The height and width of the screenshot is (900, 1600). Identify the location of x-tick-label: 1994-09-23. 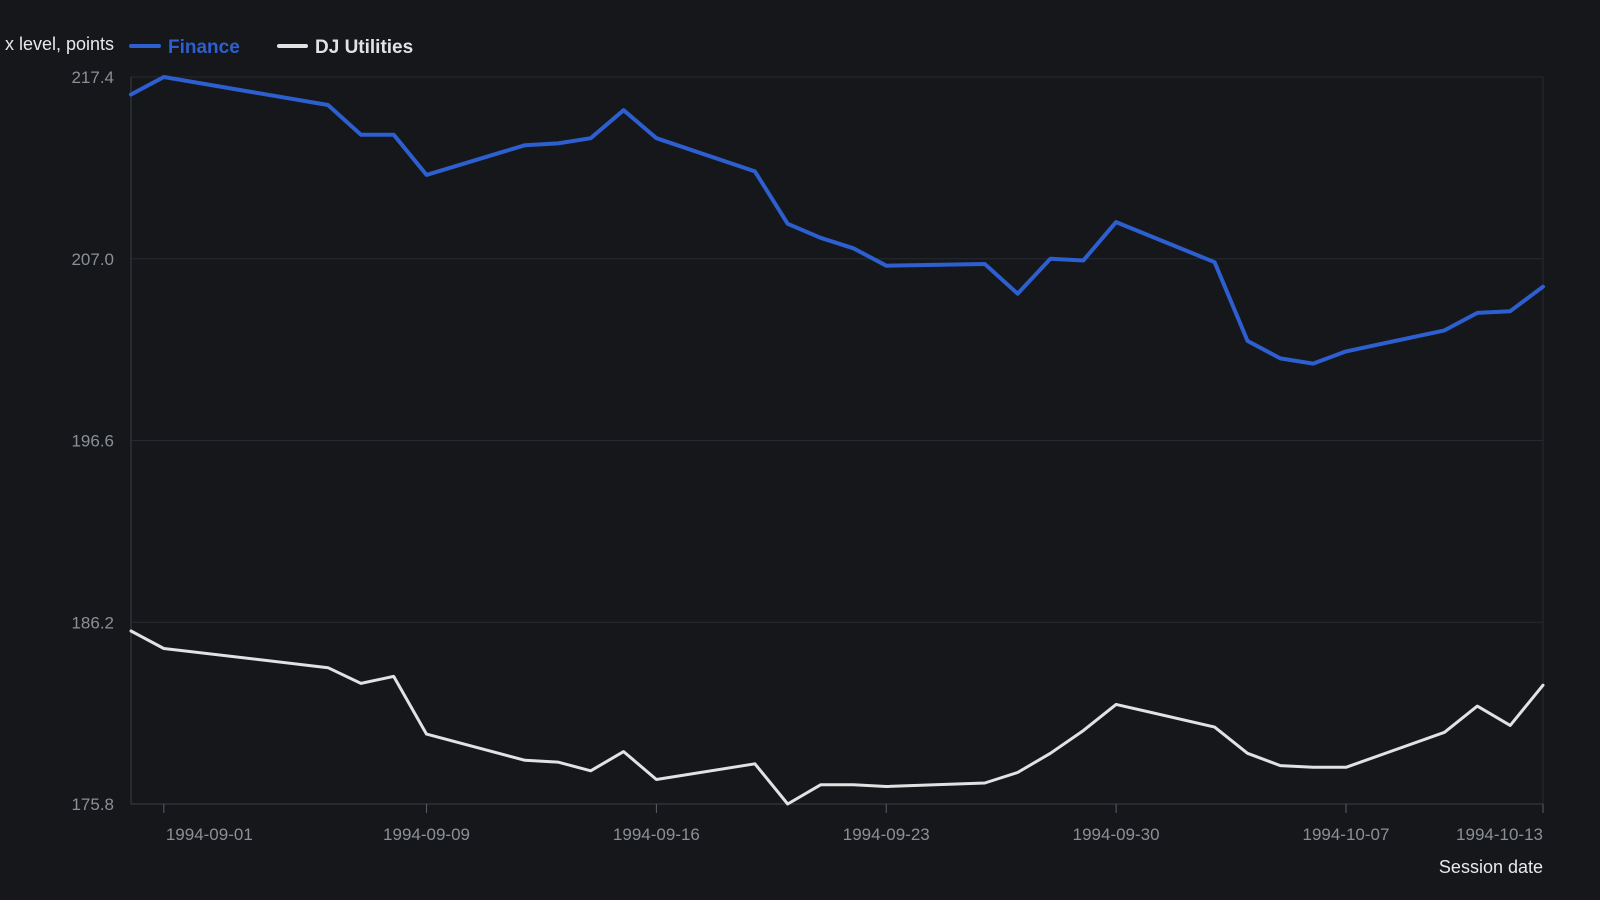
(886, 834).